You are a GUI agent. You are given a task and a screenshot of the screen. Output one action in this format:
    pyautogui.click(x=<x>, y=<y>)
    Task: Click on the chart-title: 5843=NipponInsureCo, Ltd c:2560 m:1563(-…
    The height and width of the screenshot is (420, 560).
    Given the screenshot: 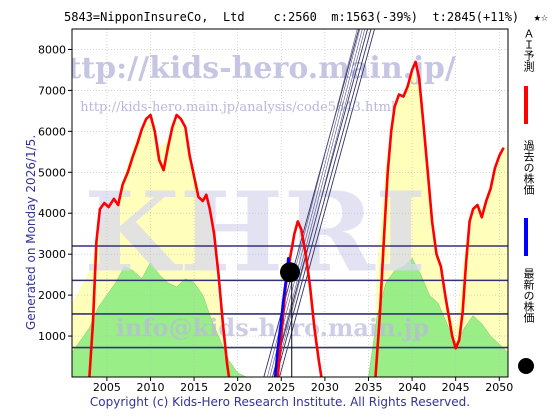 What is the action you would take?
    pyautogui.click(x=306, y=17)
    